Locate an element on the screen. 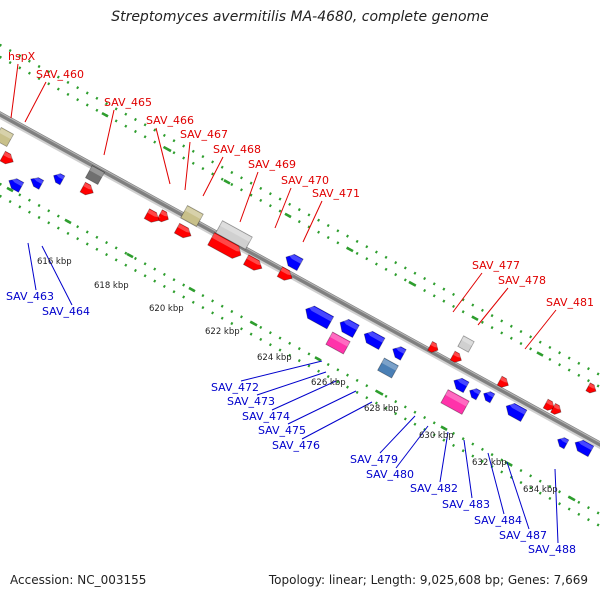 The image size is (600, 600). scale-tick-label: 630 kbp is located at coordinates (436, 436).